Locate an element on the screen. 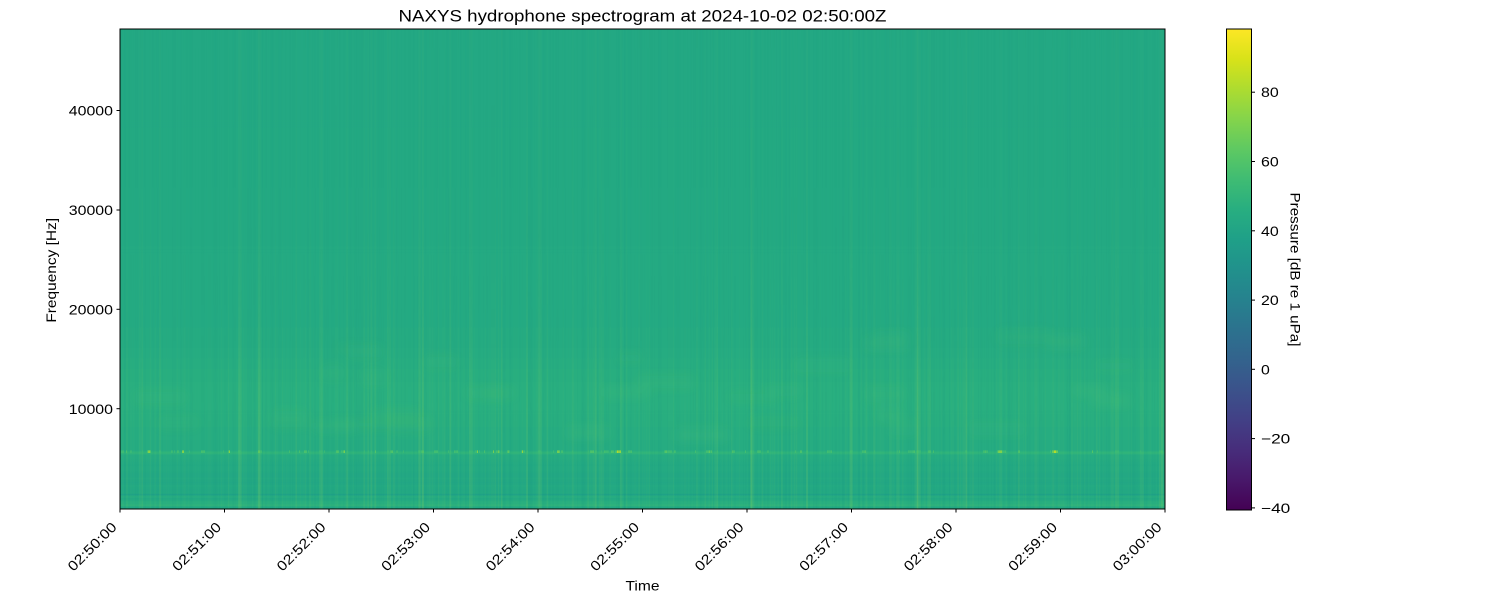 The image size is (1500, 600). svg-text: Pressure [dB re 1 uPa] is located at coordinates (1296, 270).